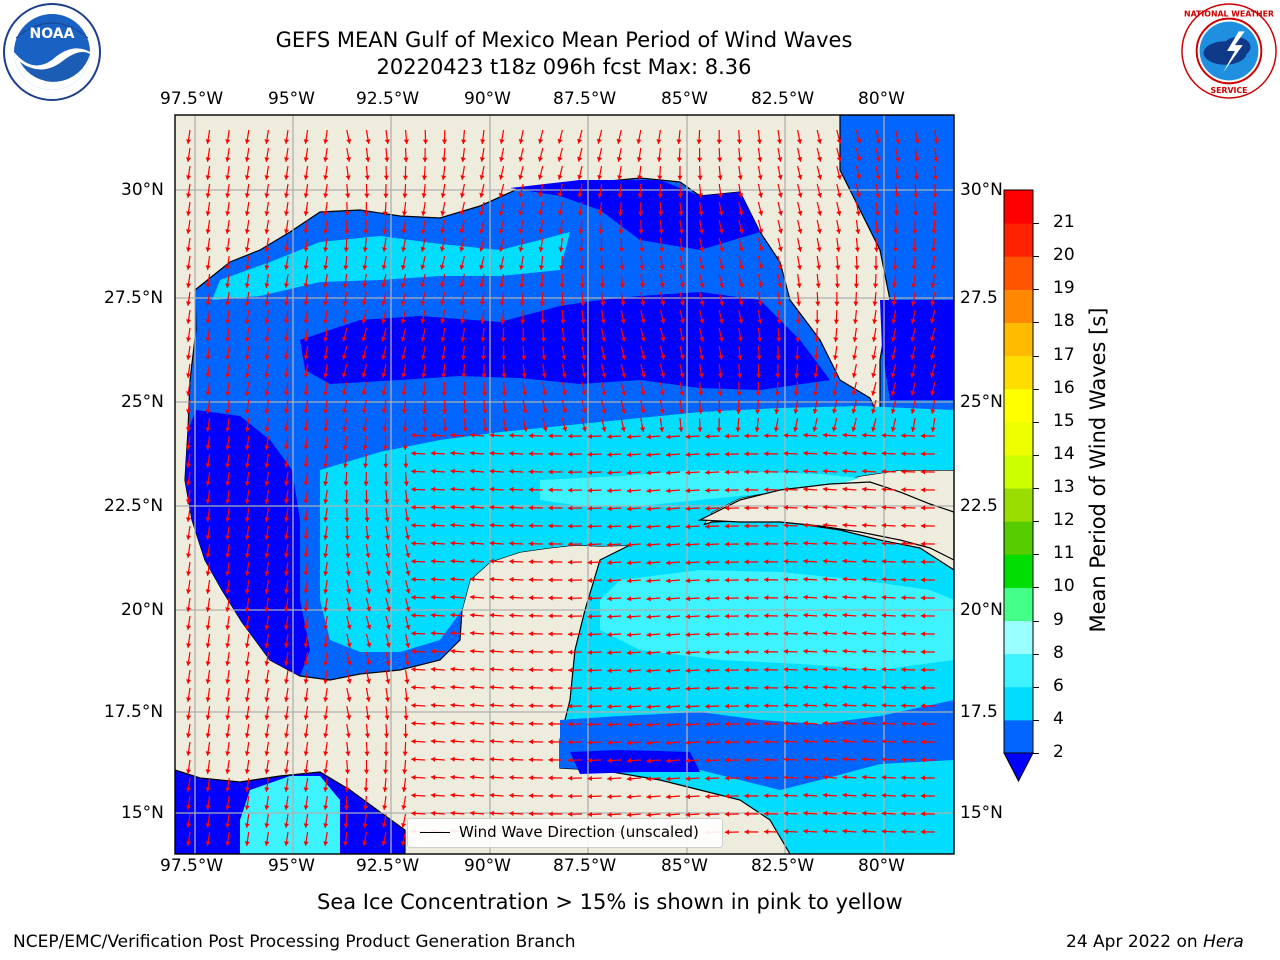 This screenshot has height=960, width=1280. Describe the element at coordinates (1036, 489) in the screenshot. I see `colorbar-tick-mark` at that location.